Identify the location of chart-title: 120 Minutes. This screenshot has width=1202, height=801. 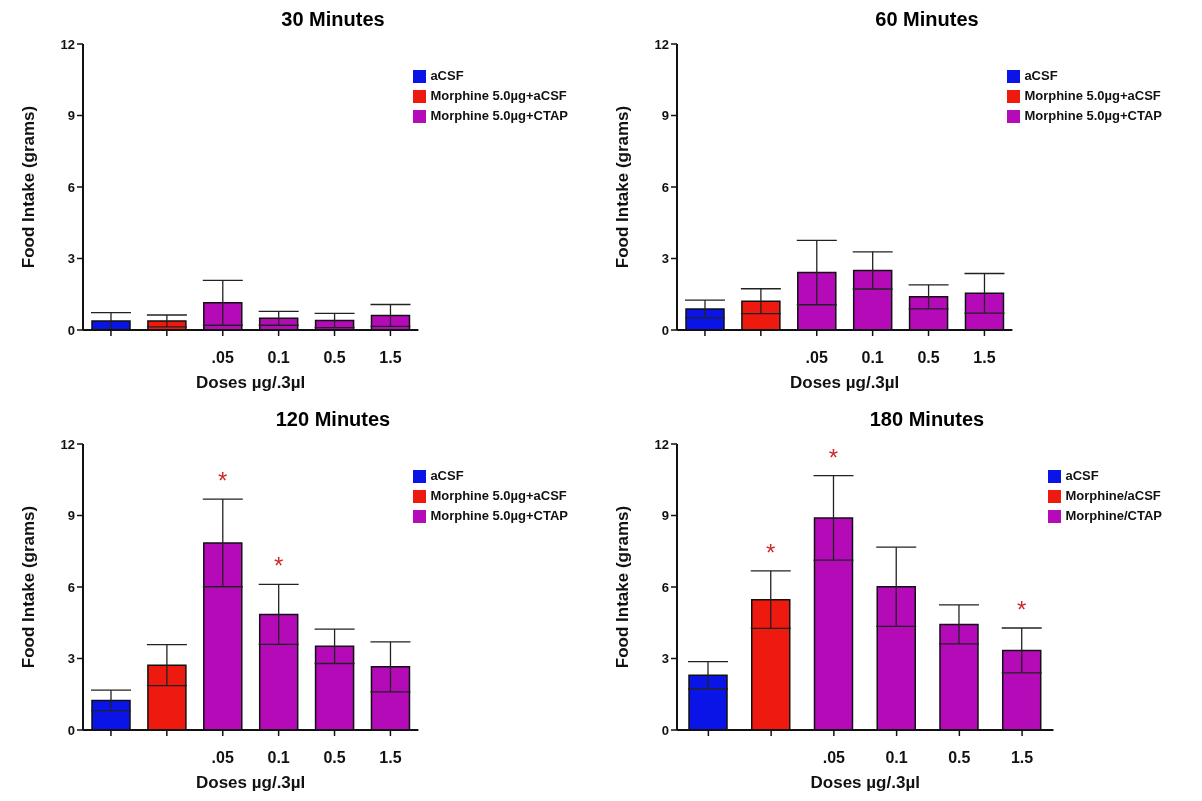
(333, 420).